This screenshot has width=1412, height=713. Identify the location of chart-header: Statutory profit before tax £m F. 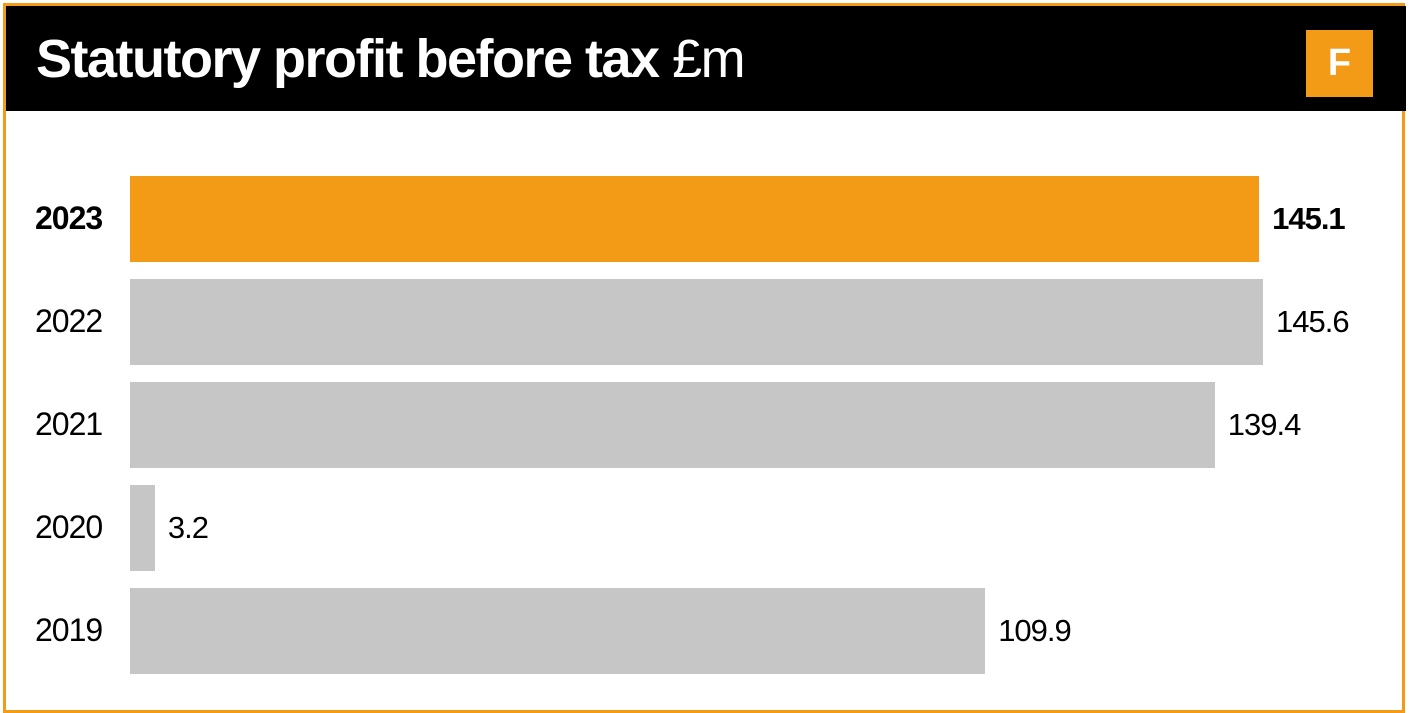
(706, 58).